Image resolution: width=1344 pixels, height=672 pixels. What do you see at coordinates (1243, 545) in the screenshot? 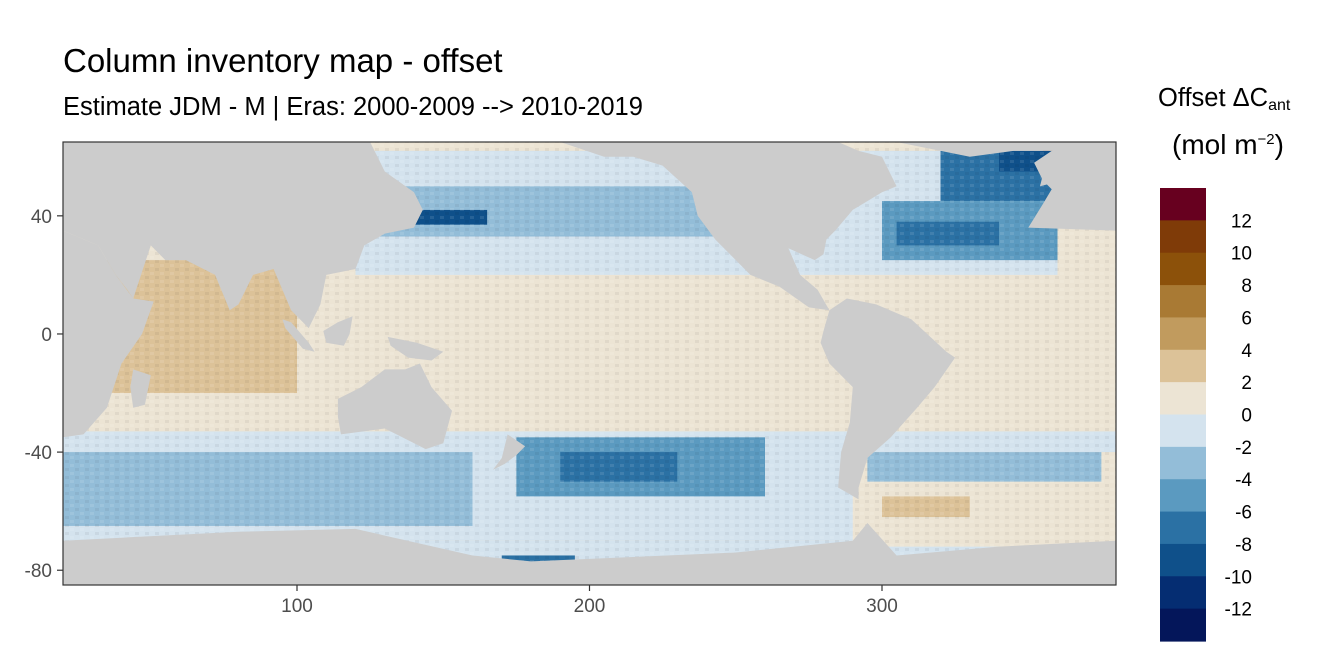
I see `legend-break-label: -8` at bounding box center [1243, 545].